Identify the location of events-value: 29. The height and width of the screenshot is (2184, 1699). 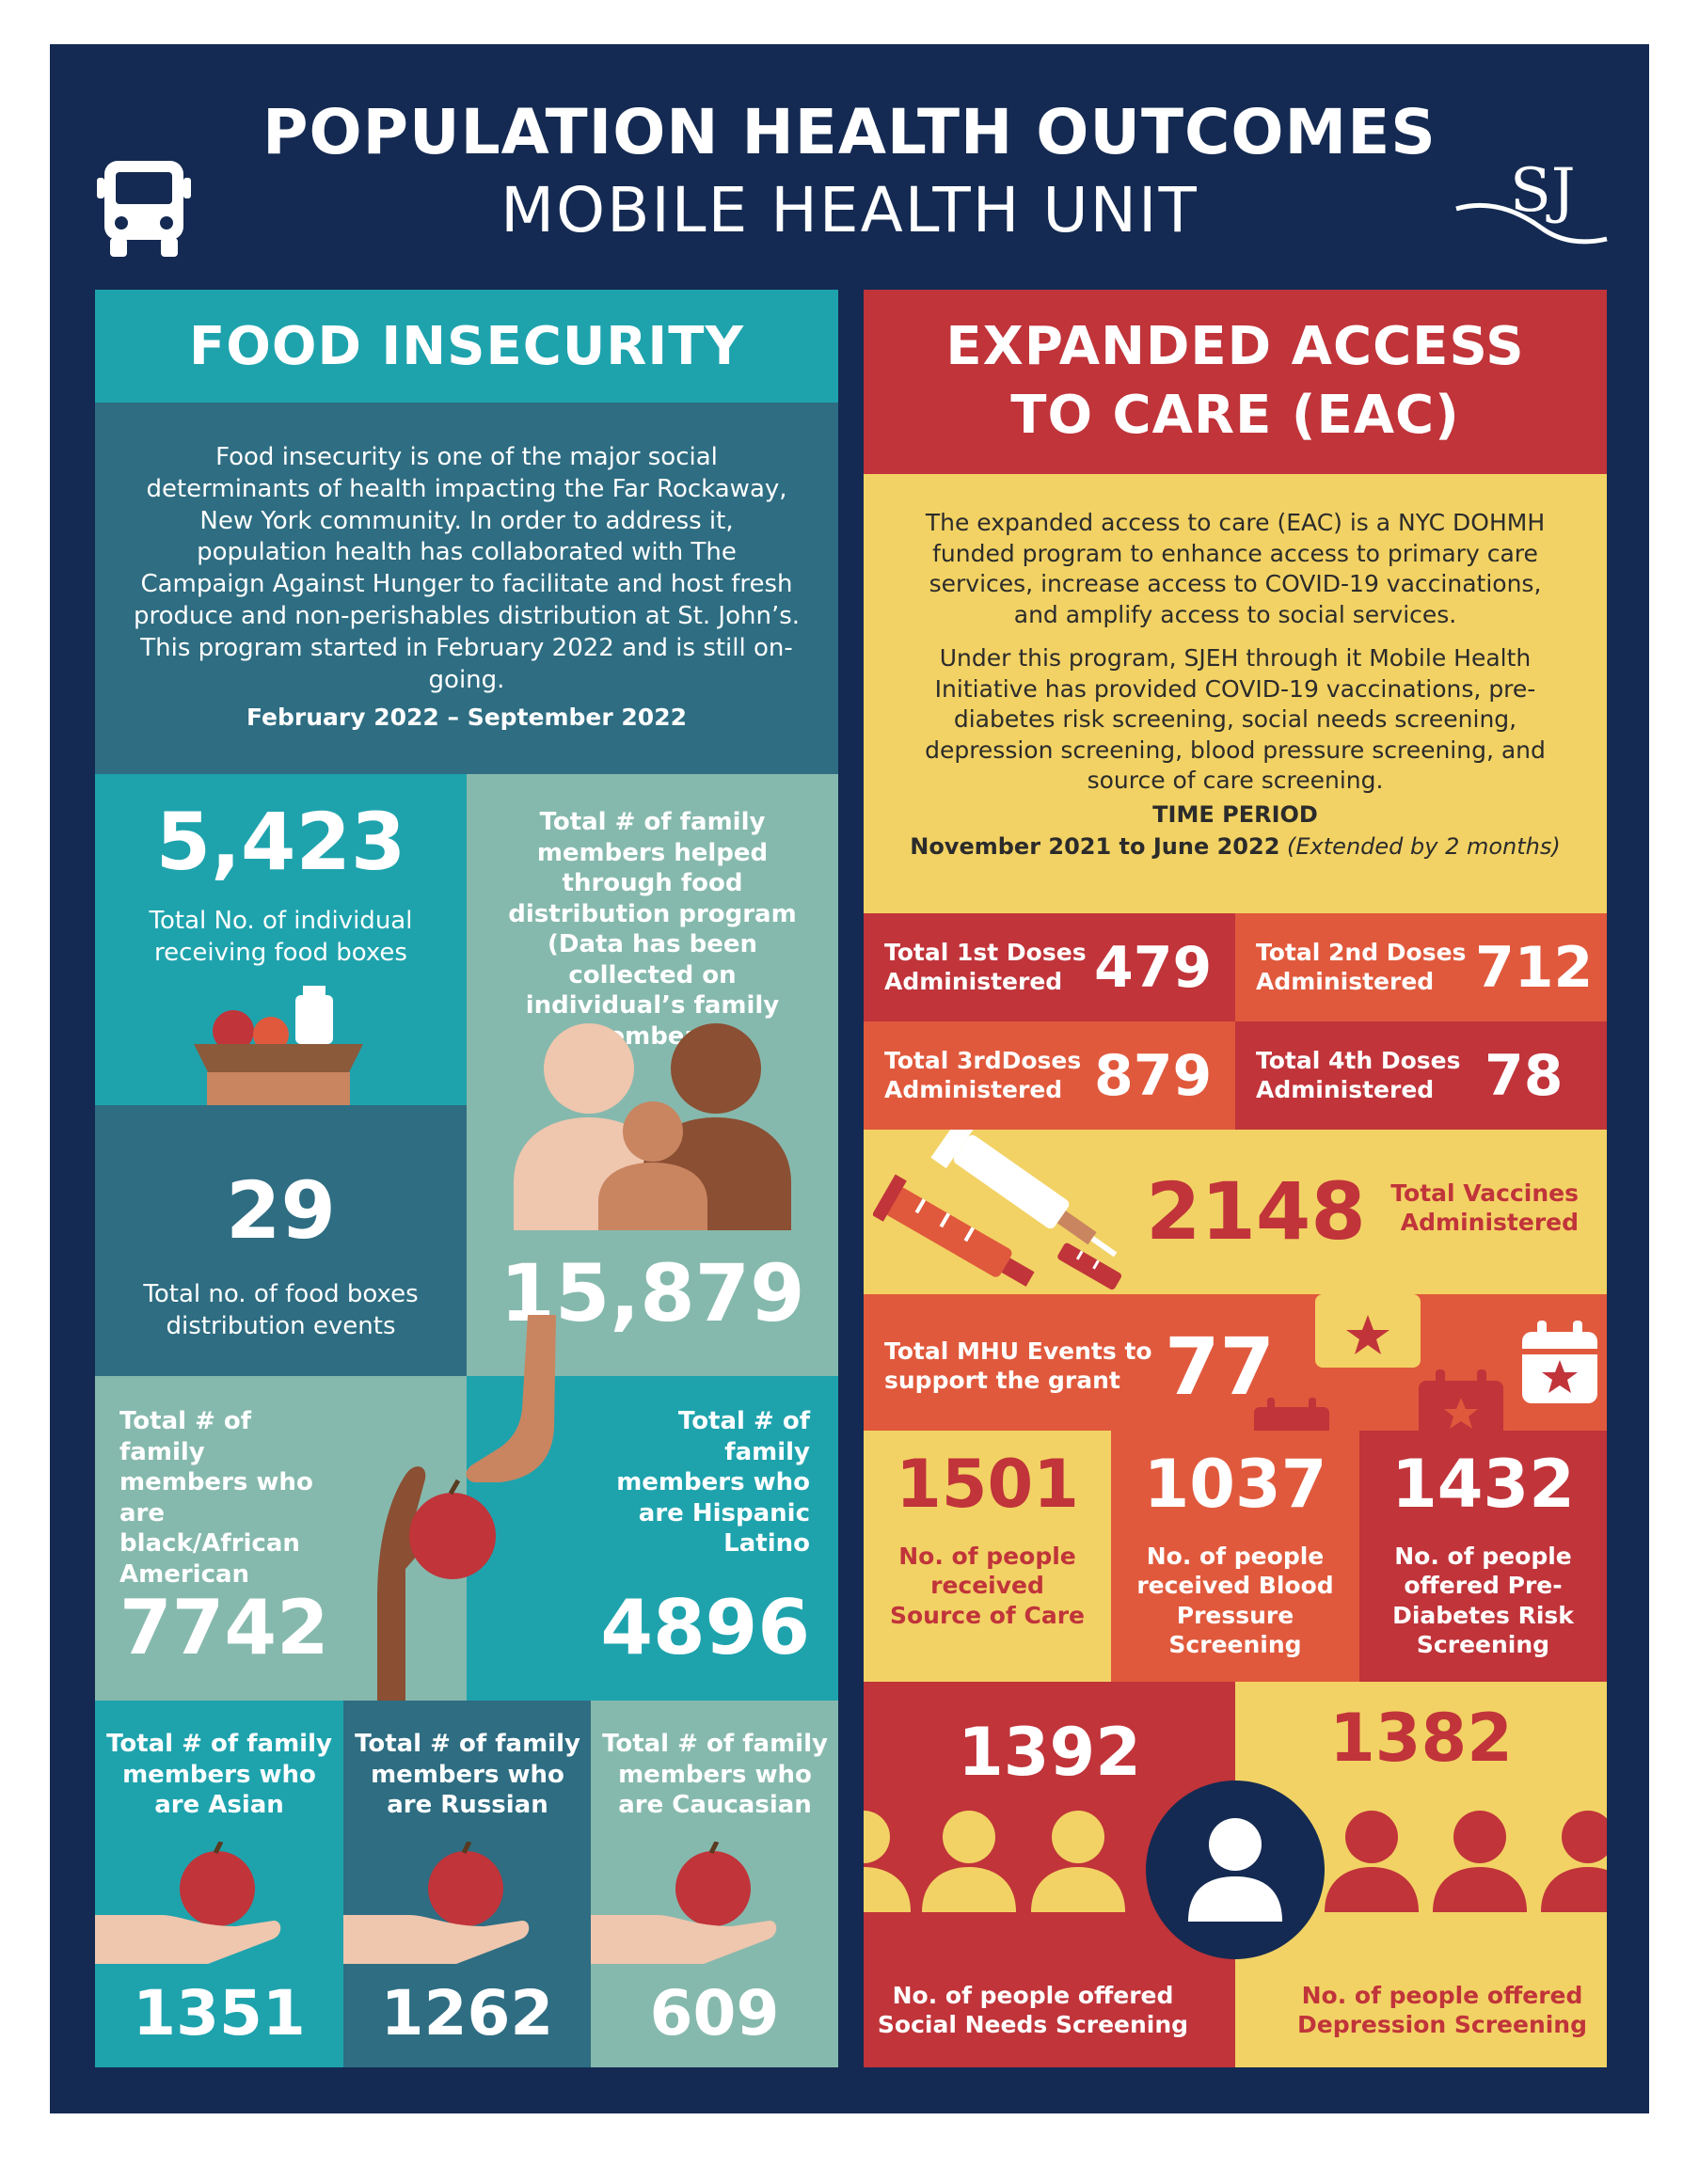
(281, 1210).